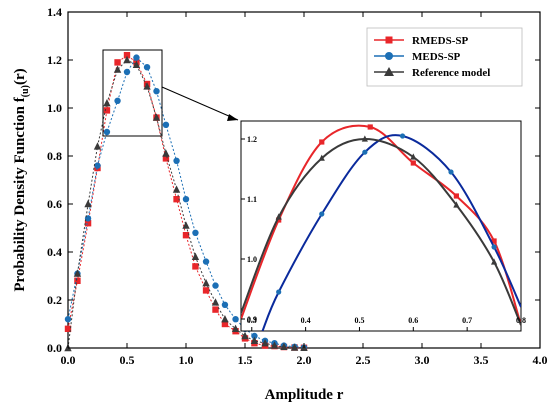 The width and height of the screenshot is (550, 406). What do you see at coordinates (451, 73) in the screenshot?
I see `legend-label-reference: Reference model` at bounding box center [451, 73].